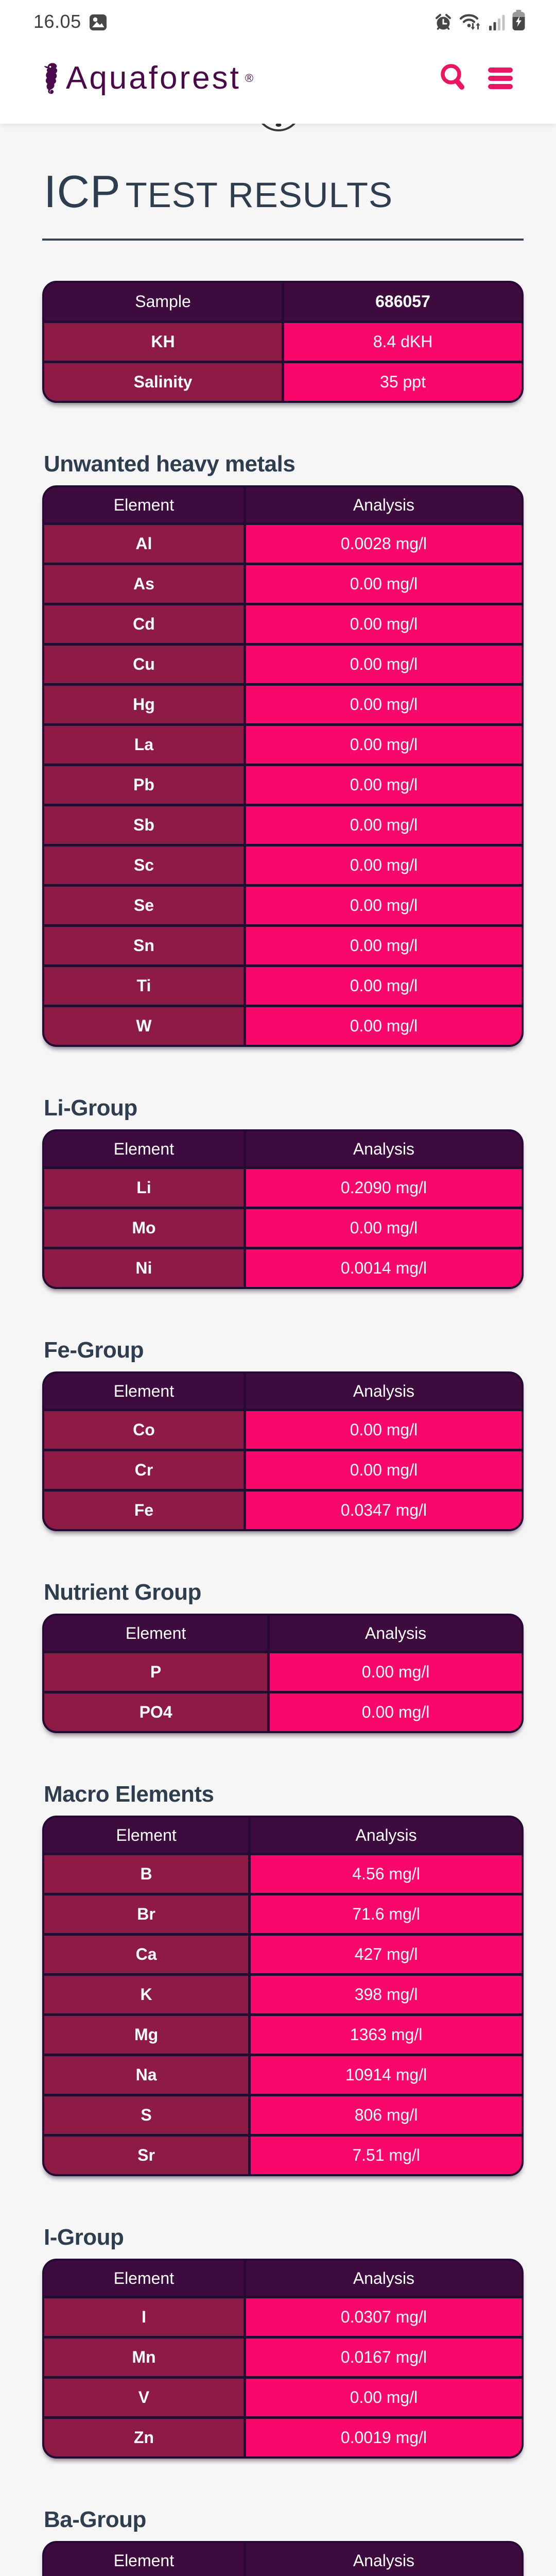 This screenshot has height=2576, width=556. Describe the element at coordinates (144, 704) in the screenshot. I see `element-cell: Hg` at that location.